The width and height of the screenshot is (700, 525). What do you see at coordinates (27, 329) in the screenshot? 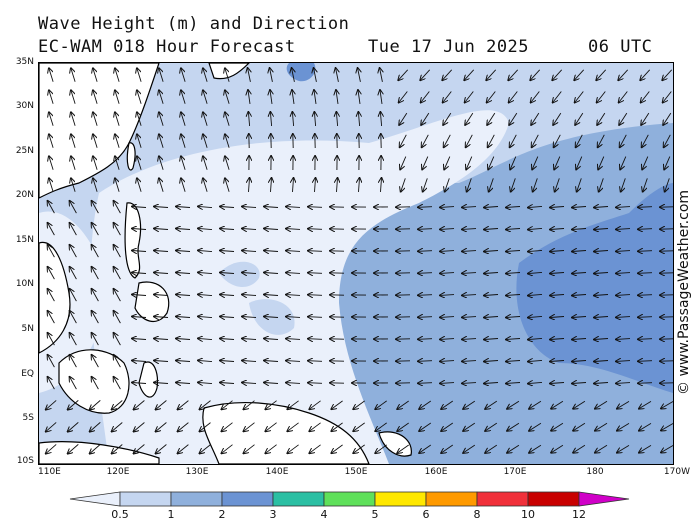
I see `lat-label-5n: 5N` at bounding box center [27, 329].